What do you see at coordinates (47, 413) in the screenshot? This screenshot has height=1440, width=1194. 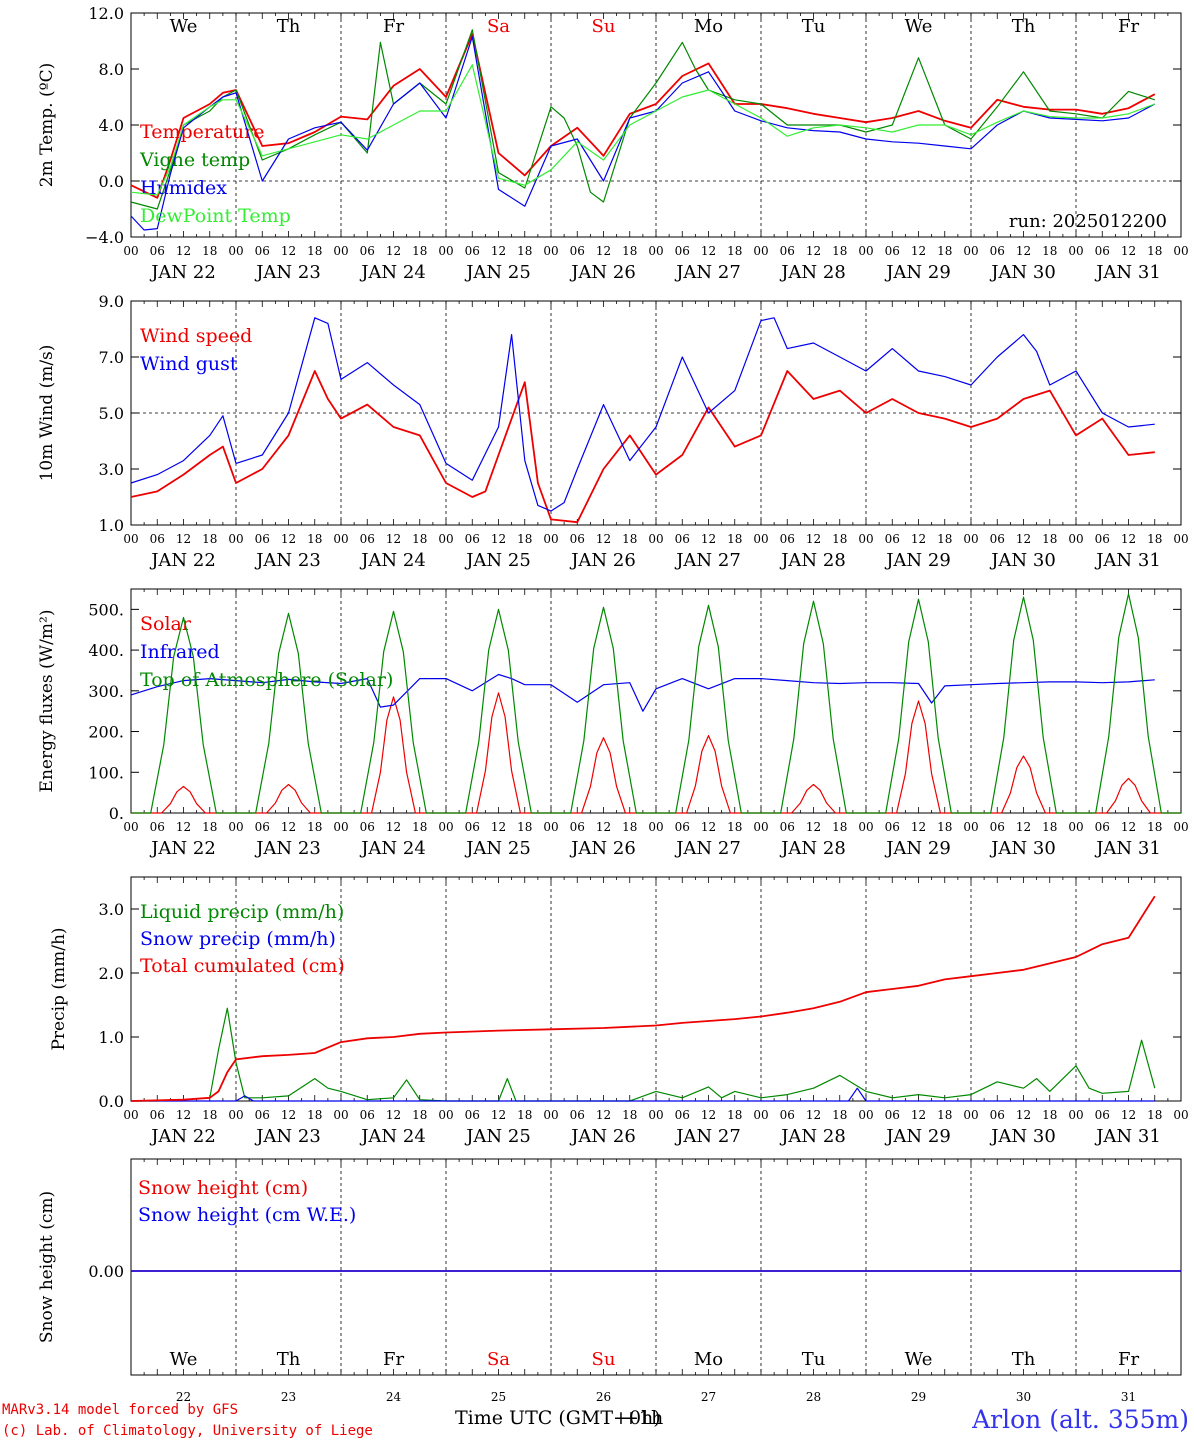 I see `y-axis-title: 10m Wind (m/s)` at bounding box center [47, 413].